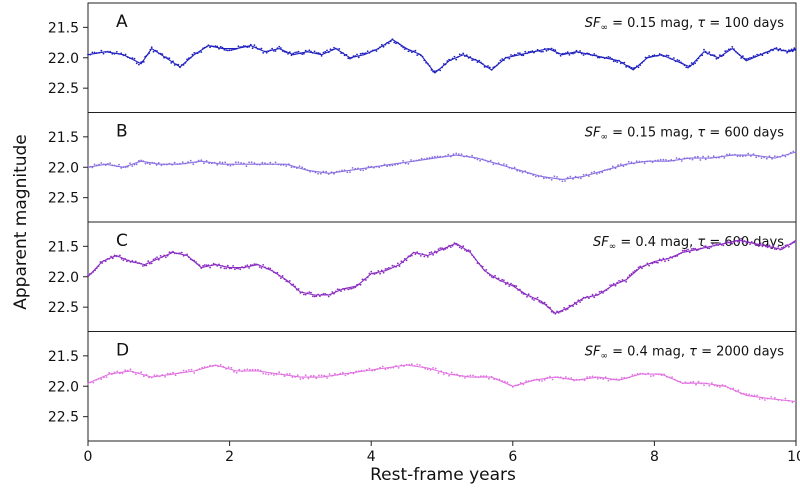 The image size is (800, 490). Describe the element at coordinates (63, 199) in the screenshot. I see `y-tick-label: 22.5` at that location.